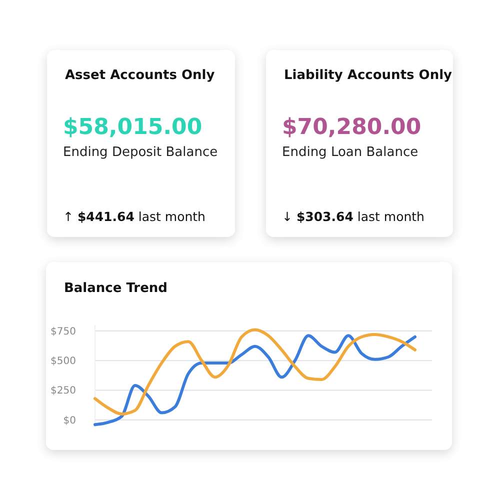  What do you see at coordinates (350, 152) in the screenshot?
I see `text: Ending Loan Balance` at bounding box center [350, 152].